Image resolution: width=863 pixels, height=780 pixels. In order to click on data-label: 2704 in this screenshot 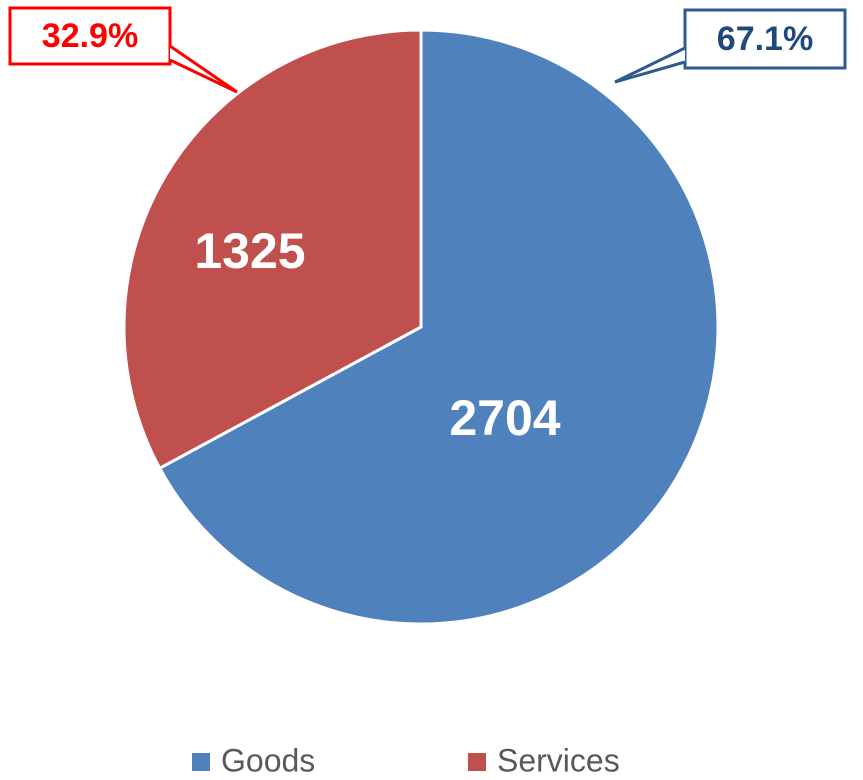, I will do `click(504, 418)`.